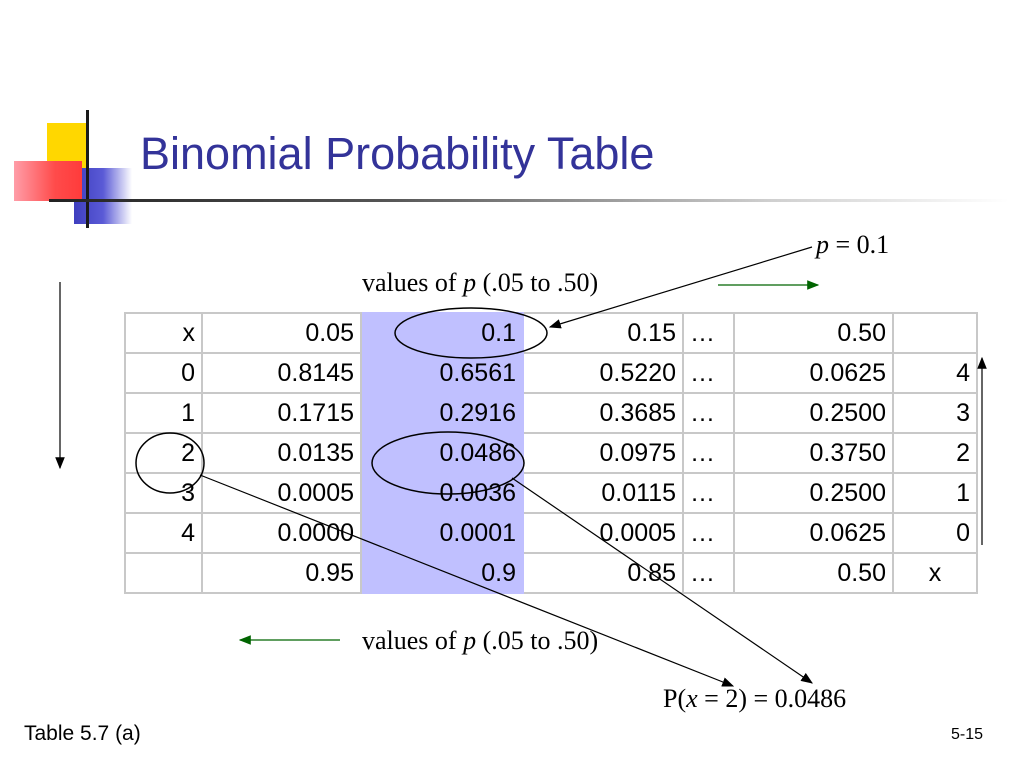 The image size is (1024, 768). What do you see at coordinates (822, 244) in the screenshot?
I see `p-var: p` at bounding box center [822, 244].